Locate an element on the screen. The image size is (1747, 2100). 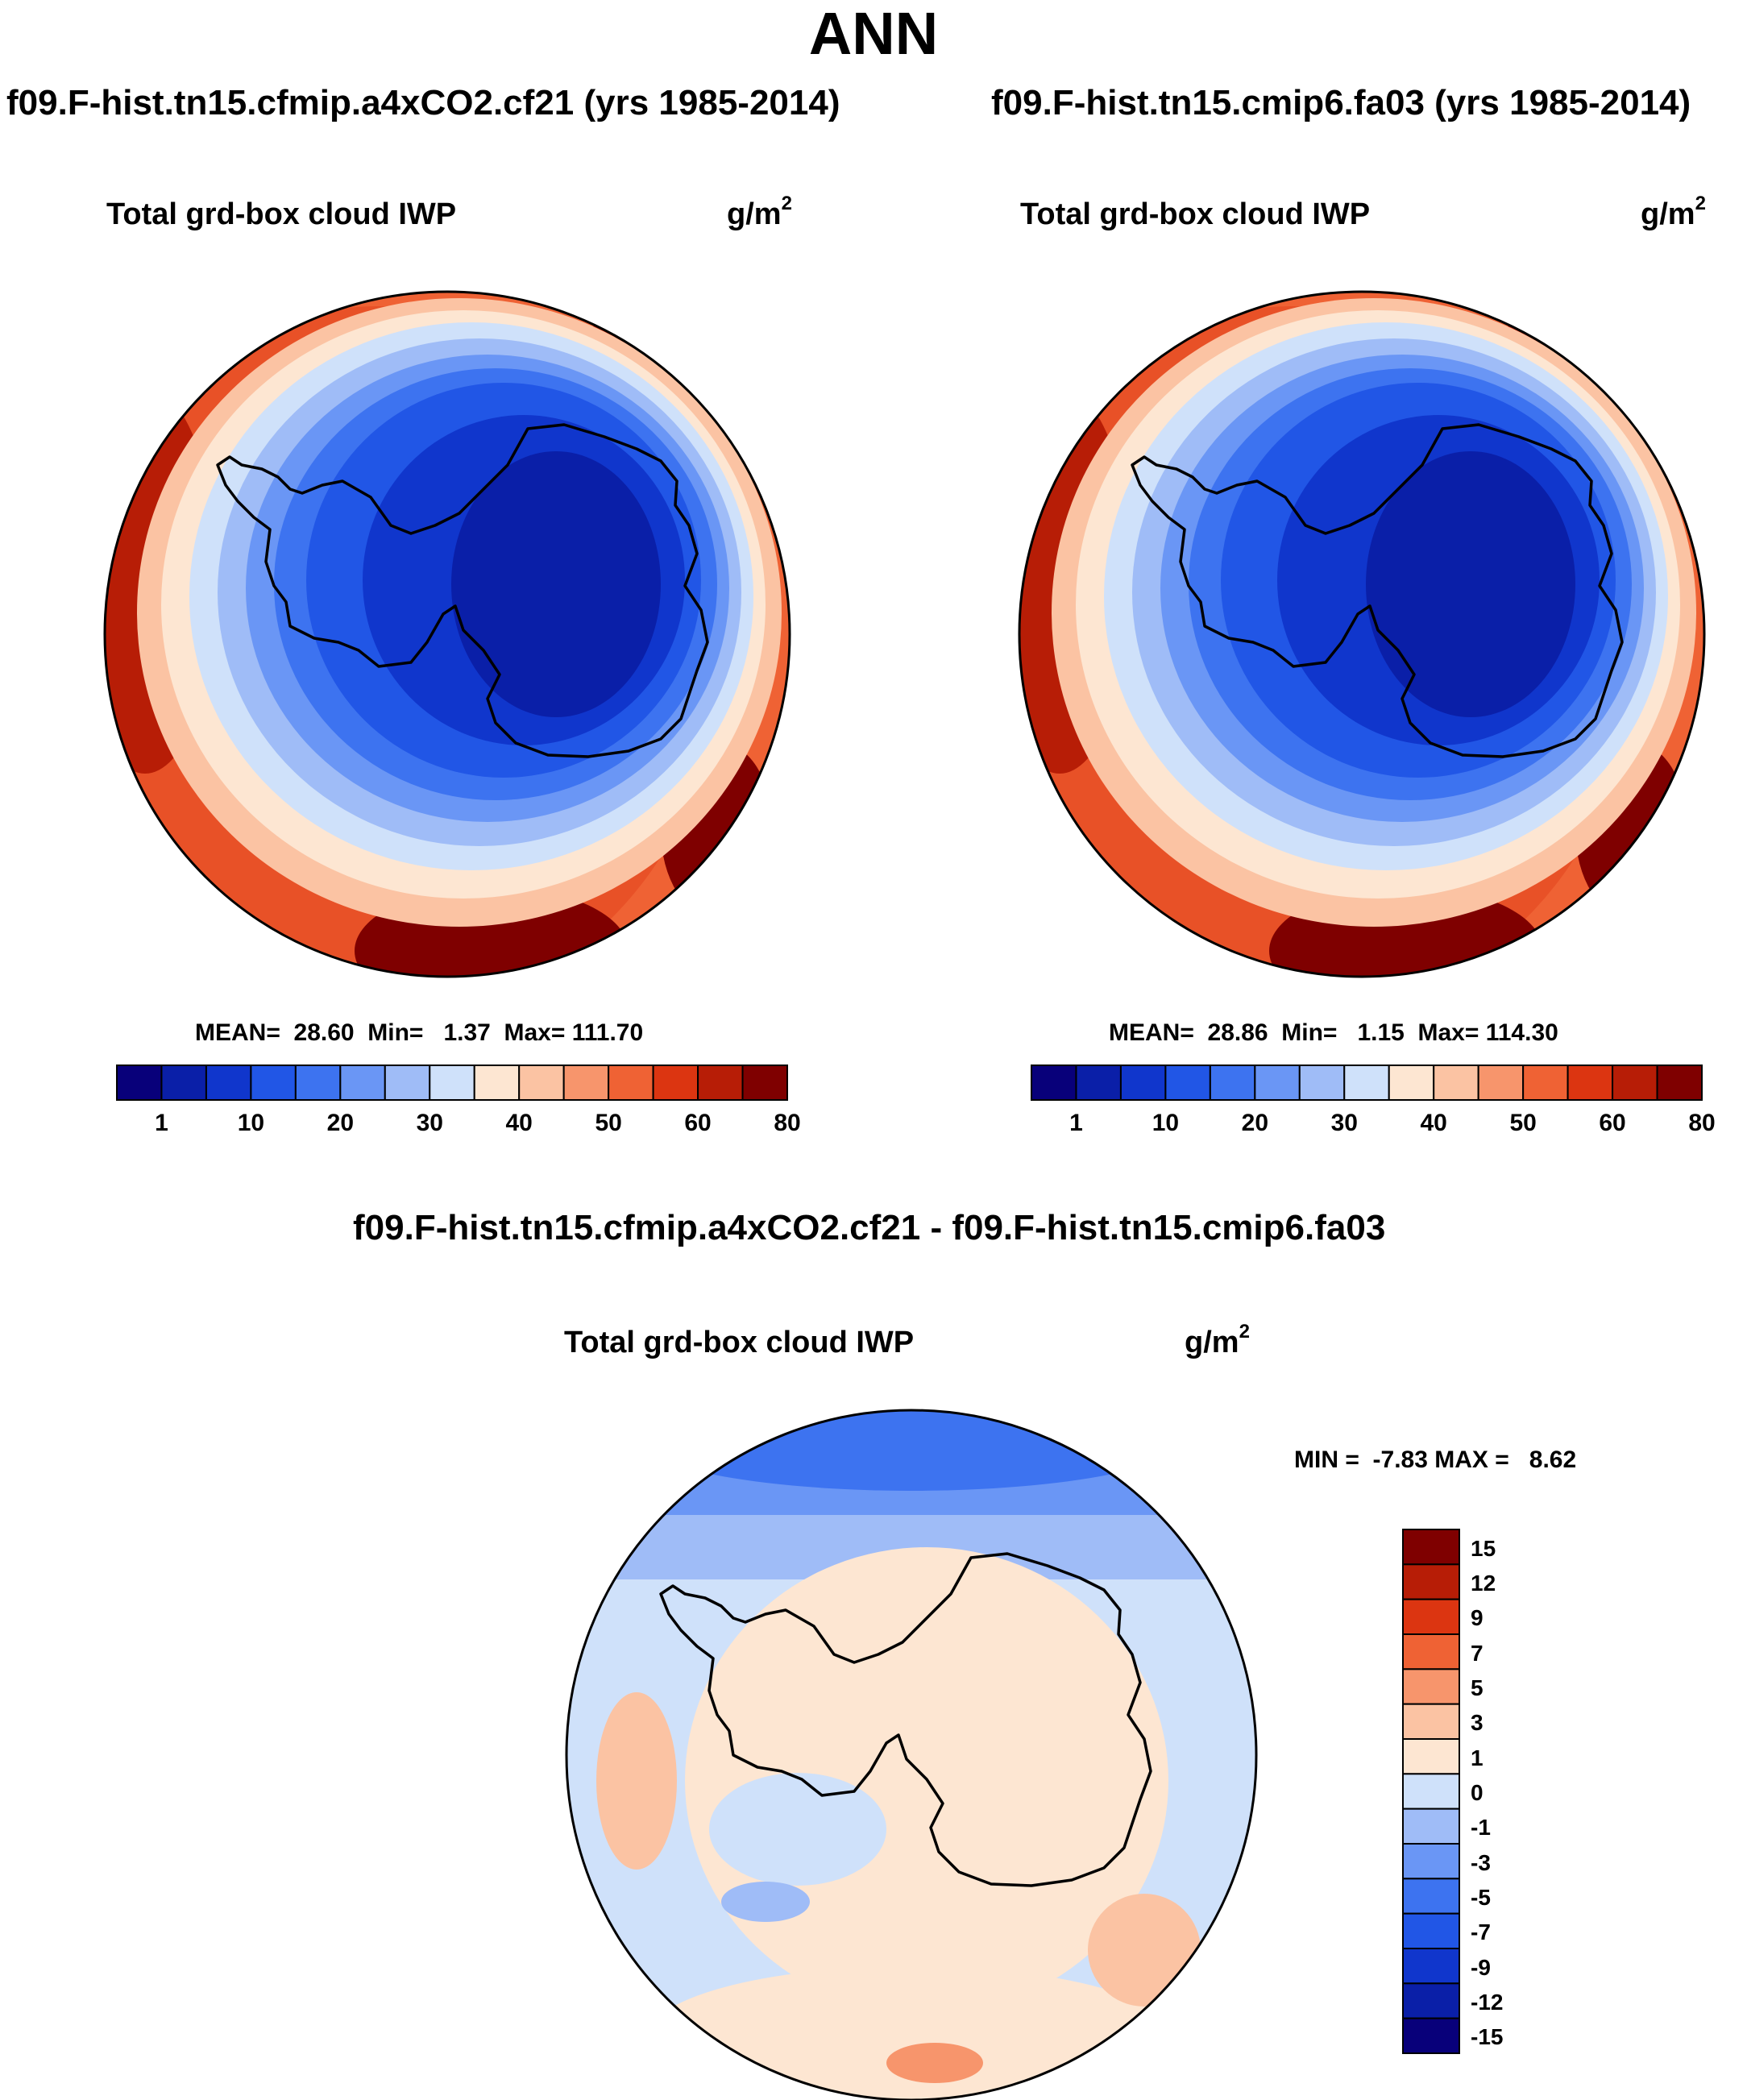
panel-3-colorbar-tick-label: -12 is located at coordinates (1487, 2003).